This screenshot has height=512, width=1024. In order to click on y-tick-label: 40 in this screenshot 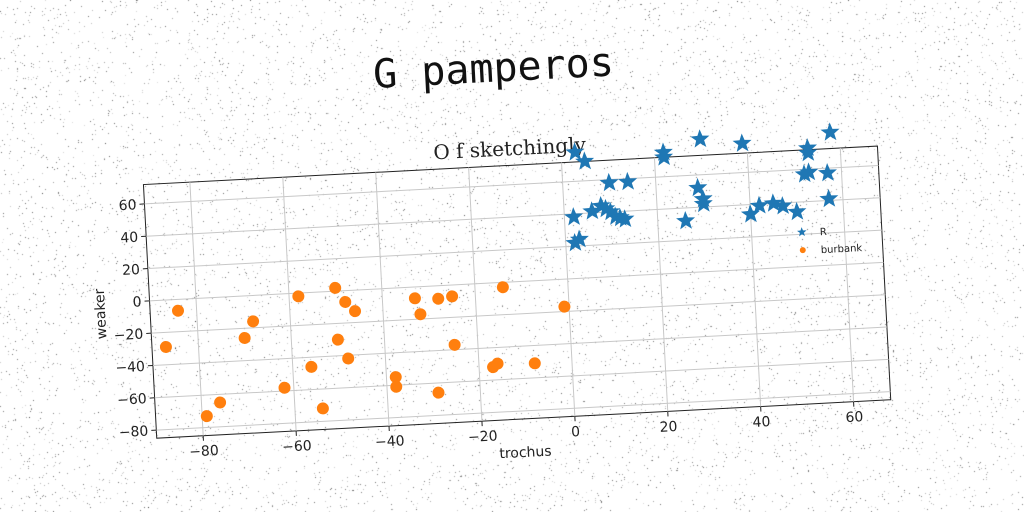, I will do `click(129, 238)`.